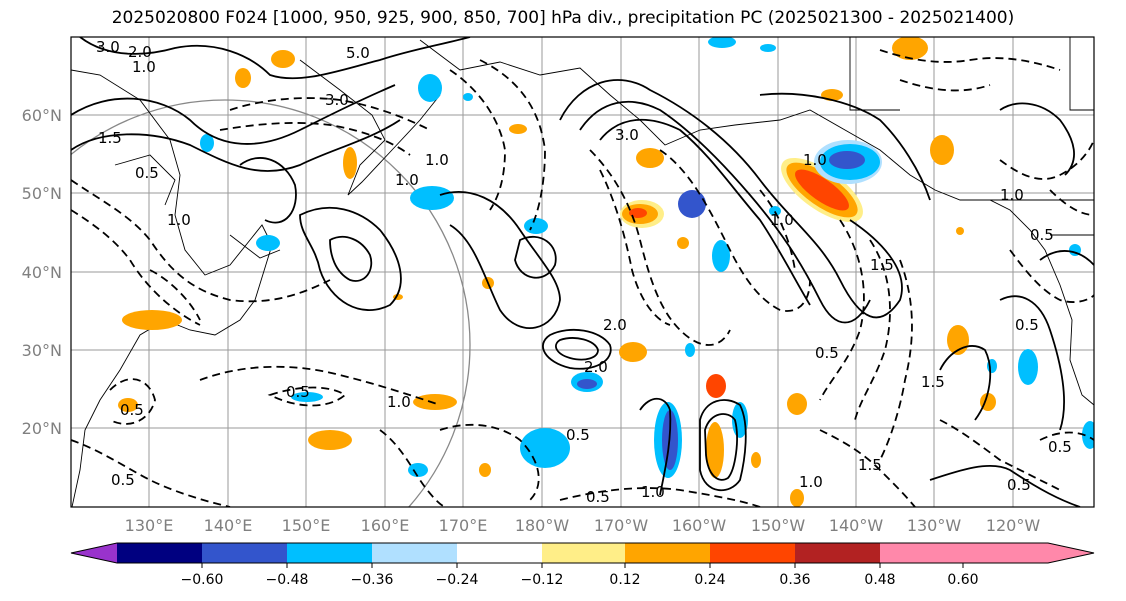 This screenshot has width=1126, height=601. What do you see at coordinates (879, 580) in the screenshot?
I see `colorbar-tick-label: 0.48` at bounding box center [879, 580].